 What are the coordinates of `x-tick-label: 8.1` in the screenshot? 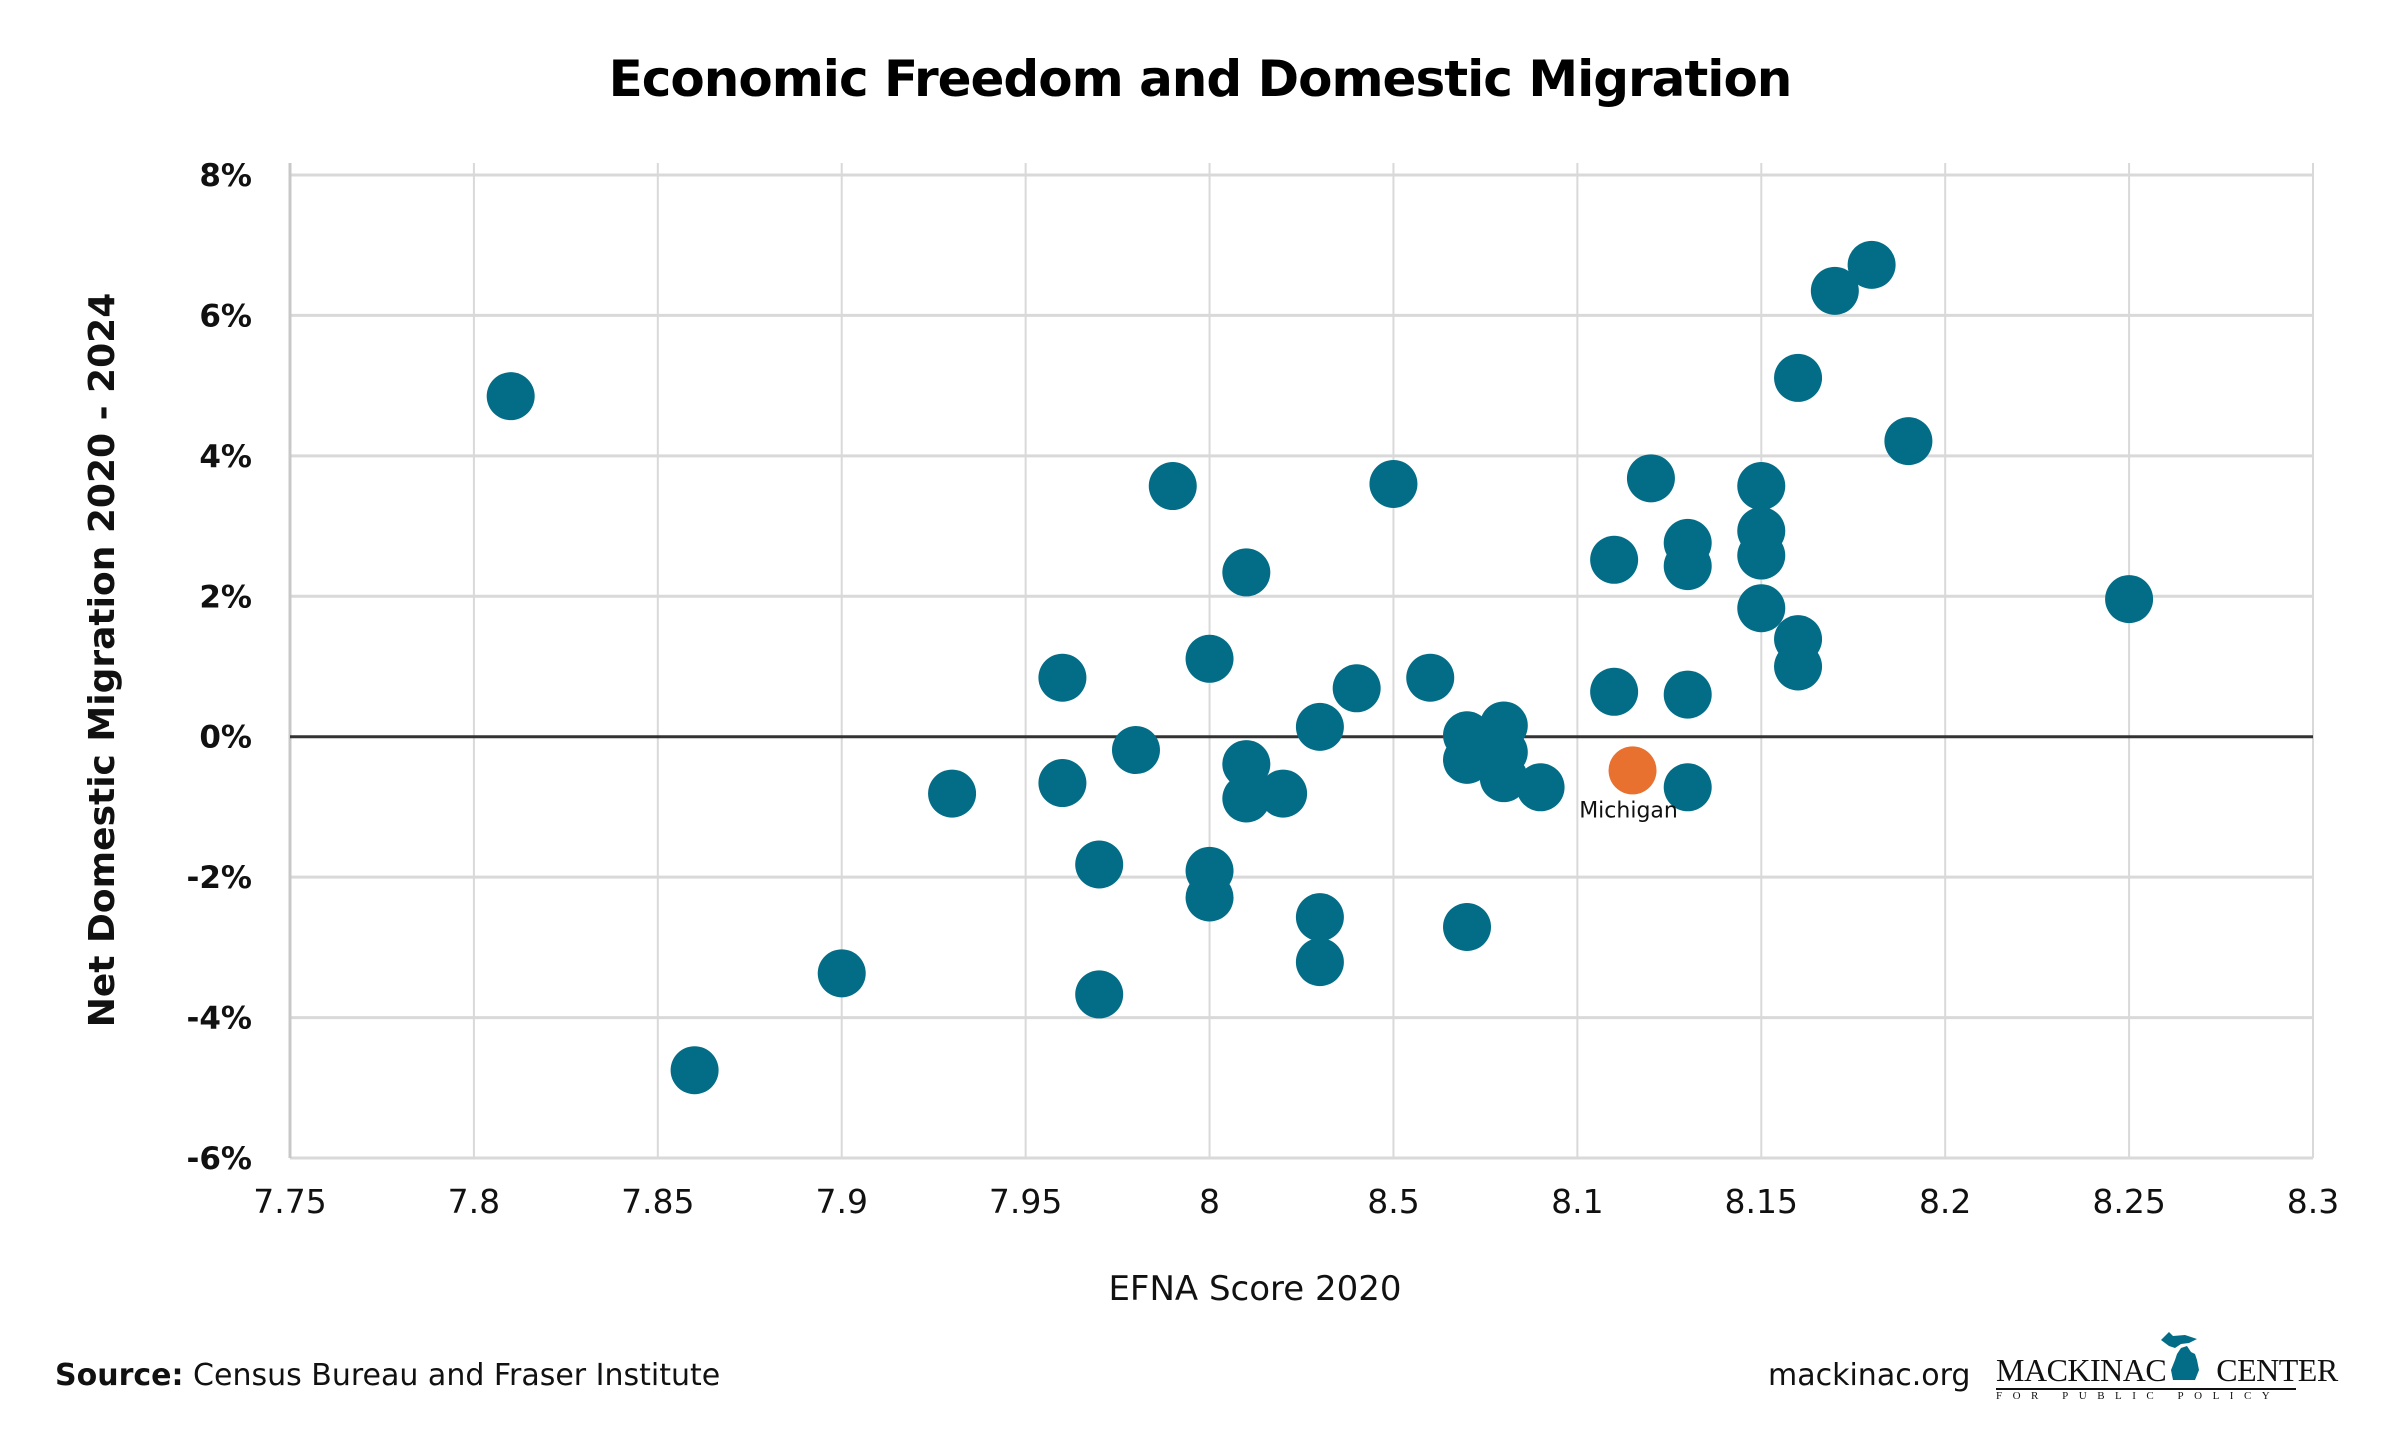 It's located at (1577, 1201).